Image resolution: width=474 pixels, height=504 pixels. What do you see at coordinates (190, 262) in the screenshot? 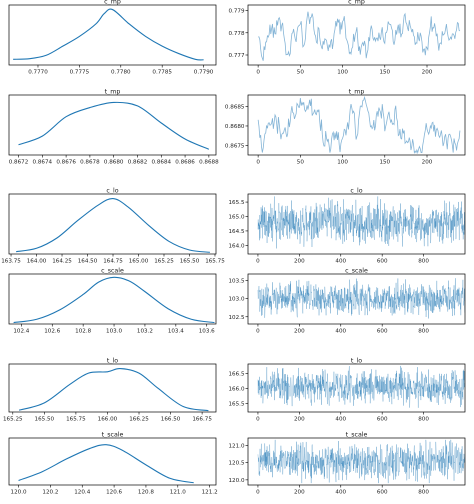
I see `x-tick-label: 165.50` at bounding box center [190, 262].